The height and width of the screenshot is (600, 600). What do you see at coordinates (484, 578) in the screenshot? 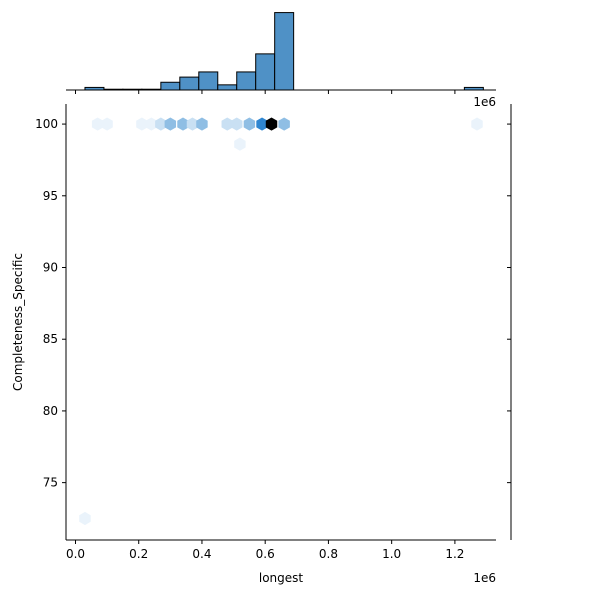
I see `x-axis-offset-label: 1e6` at bounding box center [484, 578].